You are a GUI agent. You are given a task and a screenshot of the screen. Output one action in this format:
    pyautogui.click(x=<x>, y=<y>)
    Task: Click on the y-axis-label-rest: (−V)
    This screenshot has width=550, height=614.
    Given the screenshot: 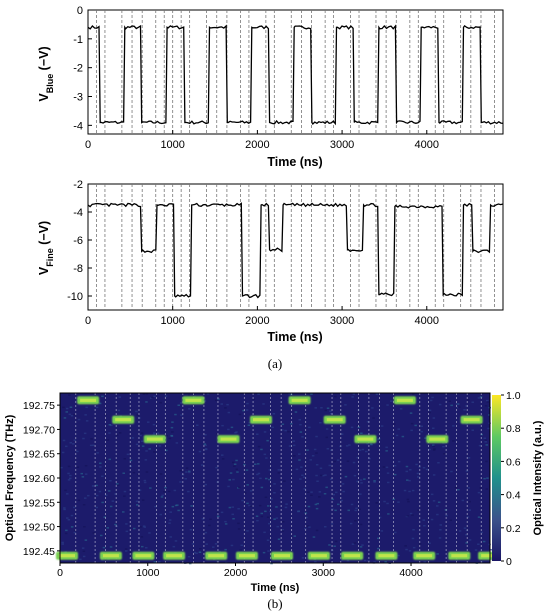 What is the action you would take?
    pyautogui.click(x=44, y=234)
    